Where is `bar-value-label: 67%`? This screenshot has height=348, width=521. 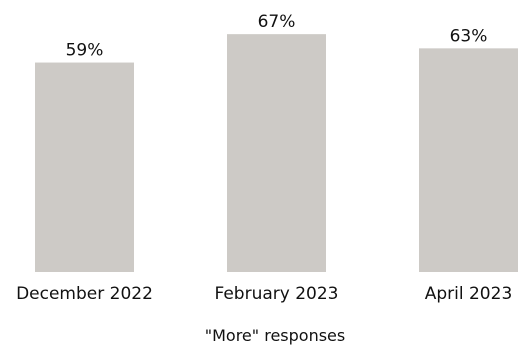
bar-value-label: 67% is located at coordinates (277, 22).